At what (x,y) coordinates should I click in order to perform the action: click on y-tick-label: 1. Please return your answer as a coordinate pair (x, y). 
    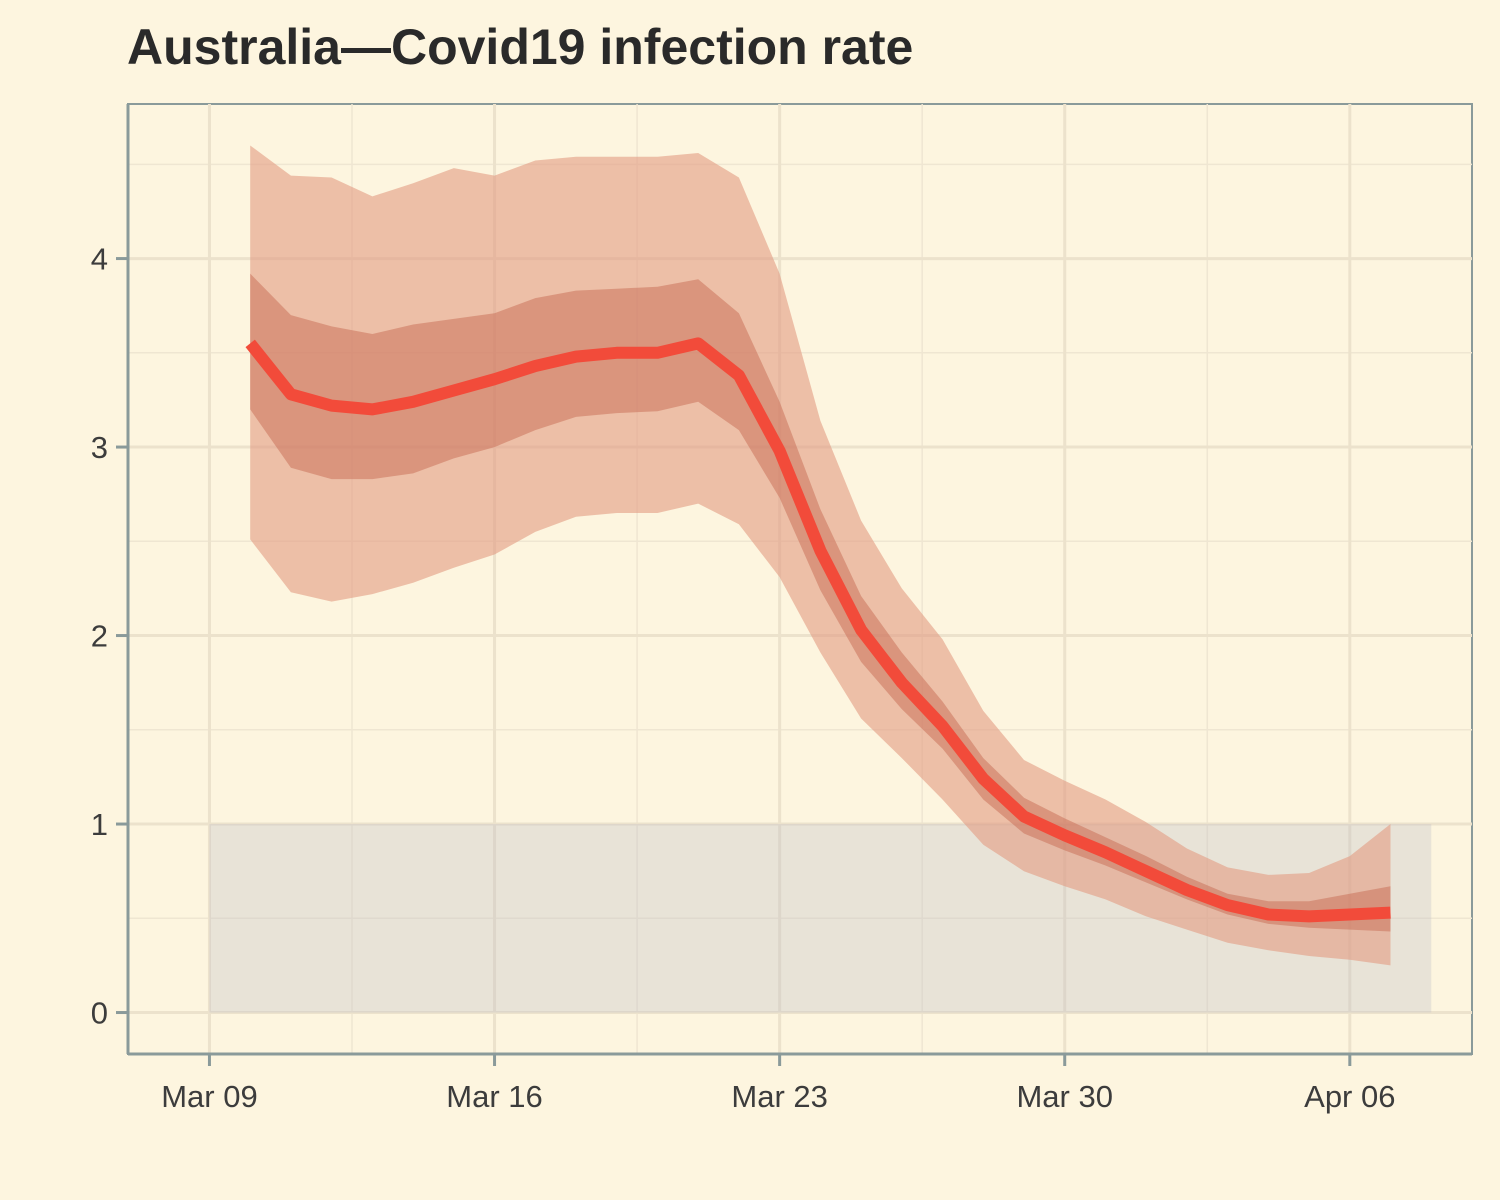
    Looking at the image, I should click on (99, 824).